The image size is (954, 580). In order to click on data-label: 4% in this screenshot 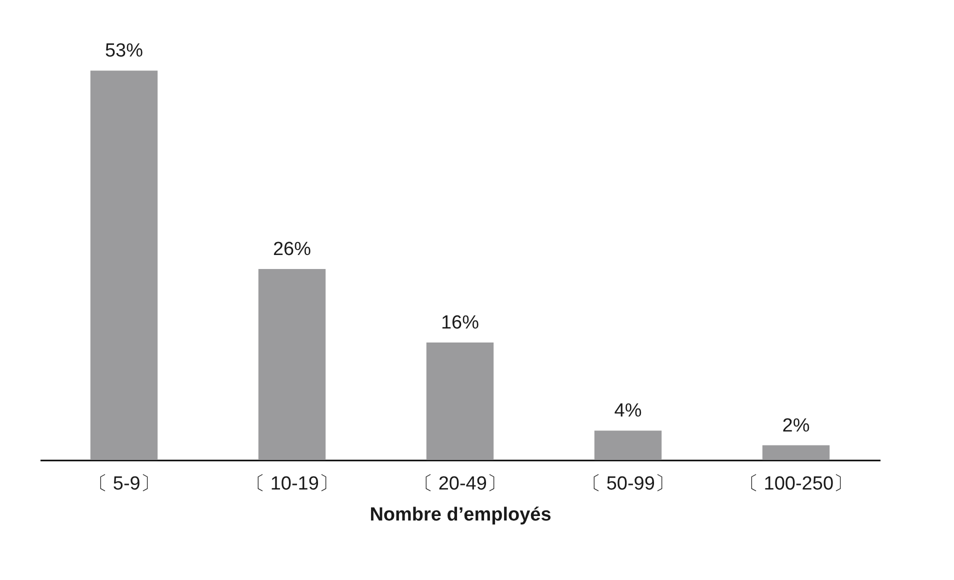, I will do `click(628, 411)`.